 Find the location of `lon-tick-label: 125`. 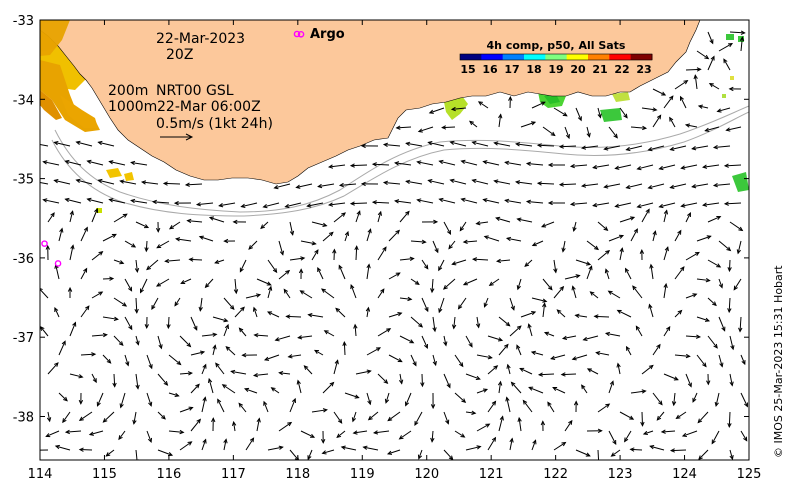

lon-tick-label: 125 is located at coordinates (749, 474).